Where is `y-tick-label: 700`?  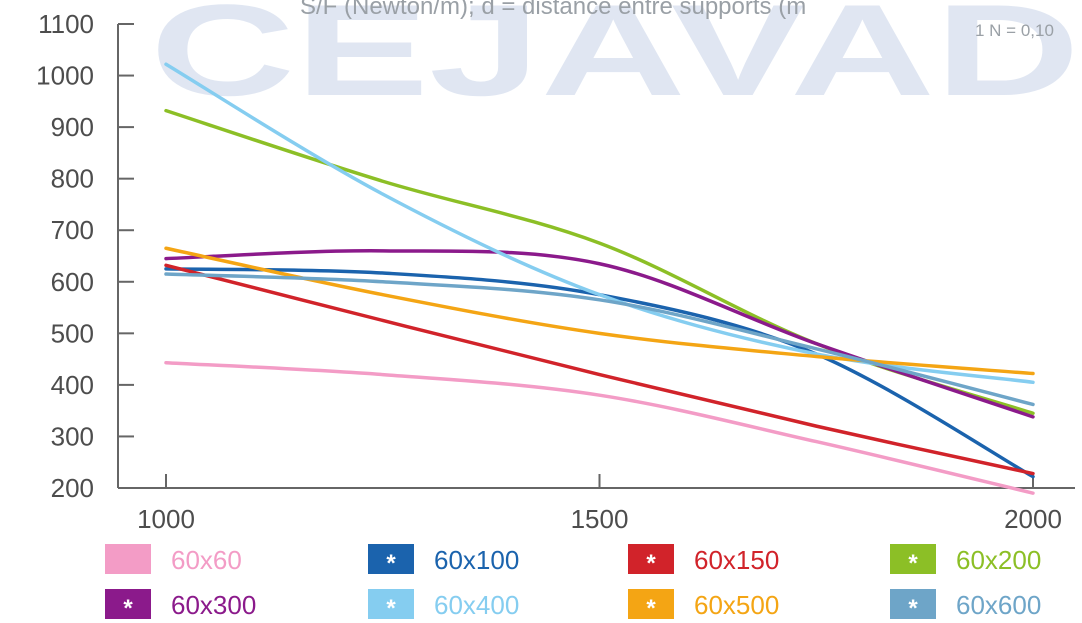 y-tick-label: 700 is located at coordinates (72, 230).